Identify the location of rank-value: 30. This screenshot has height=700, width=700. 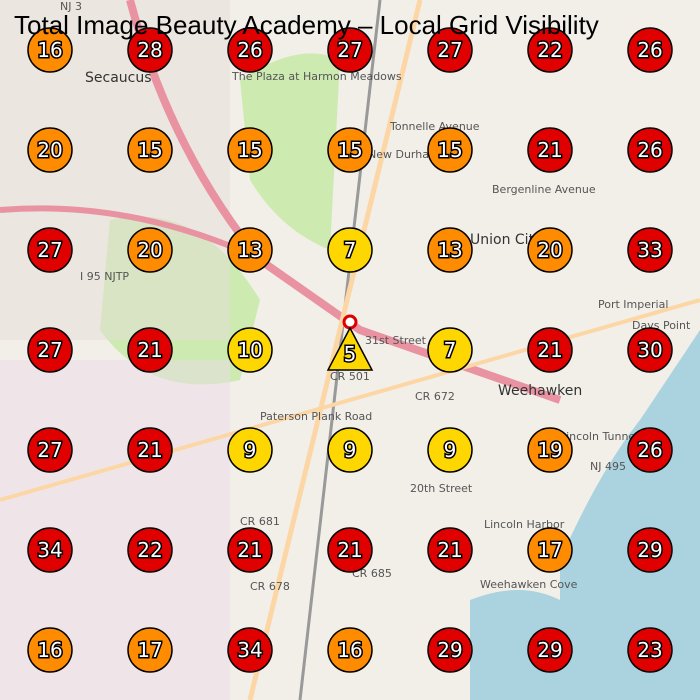
(649, 350).